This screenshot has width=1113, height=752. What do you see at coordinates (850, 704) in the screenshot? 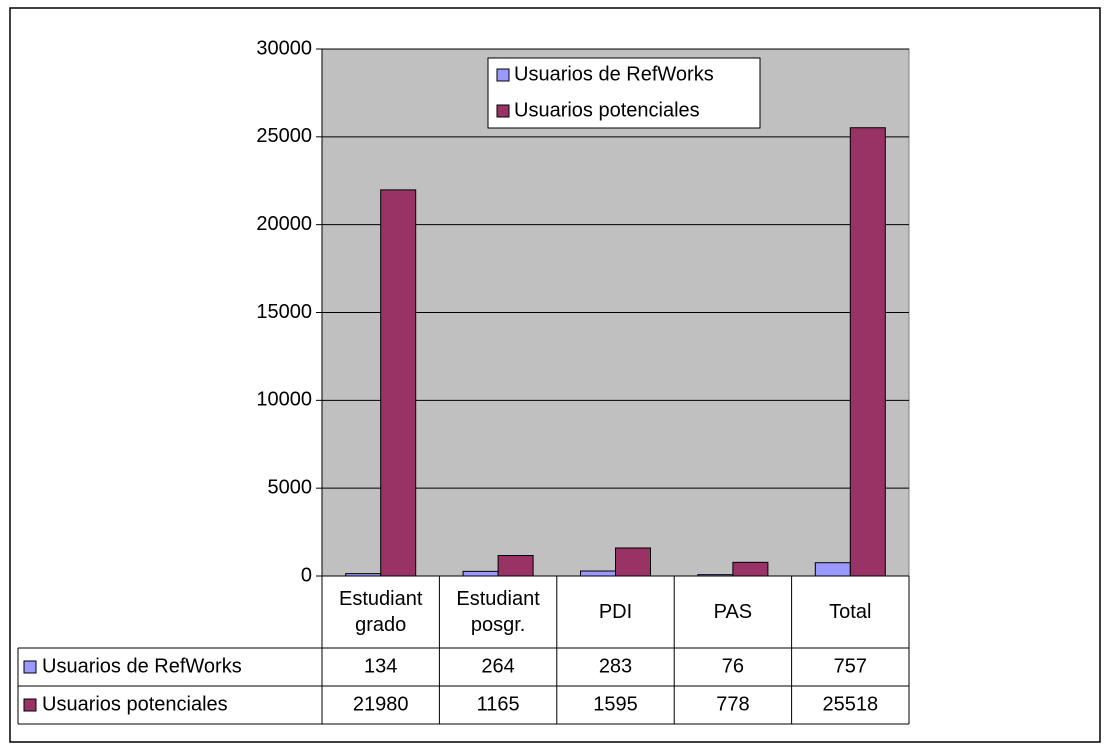
I see `table-cell: 25518` at bounding box center [850, 704].